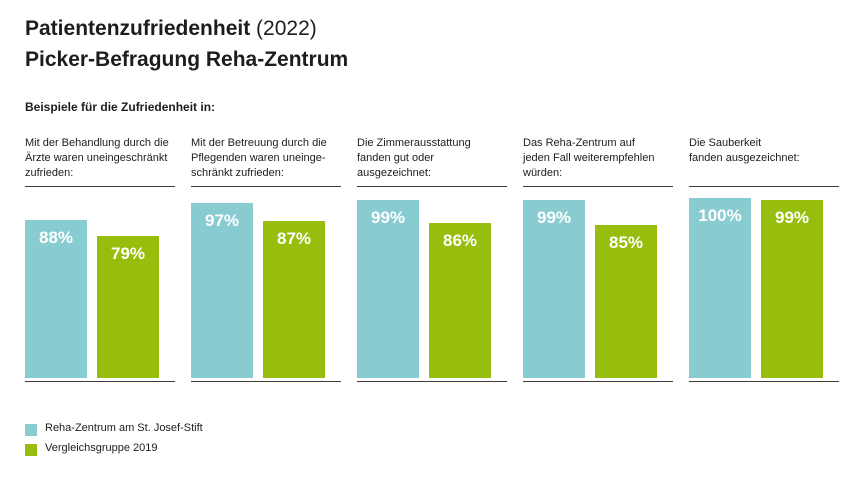  I want to click on category-caption-line: jeden Fall weiterempfehlen, so click(589, 158).